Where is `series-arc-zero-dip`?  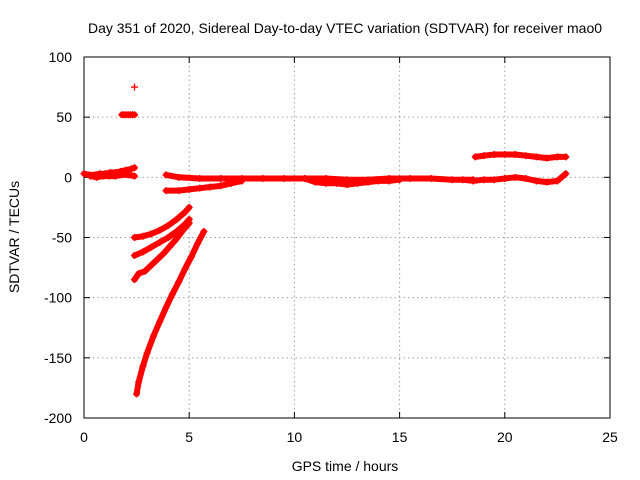 series-arc-zero-dip is located at coordinates (352, 182).